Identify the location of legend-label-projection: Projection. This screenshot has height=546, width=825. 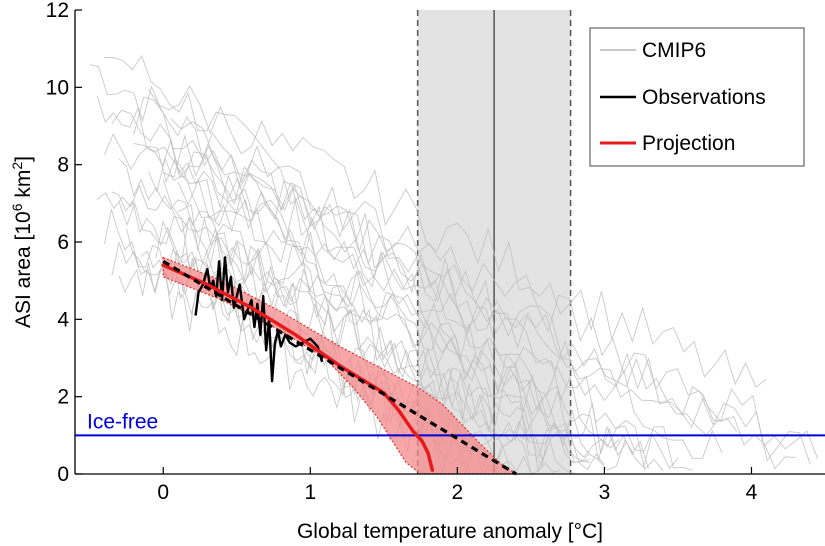
(688, 143).